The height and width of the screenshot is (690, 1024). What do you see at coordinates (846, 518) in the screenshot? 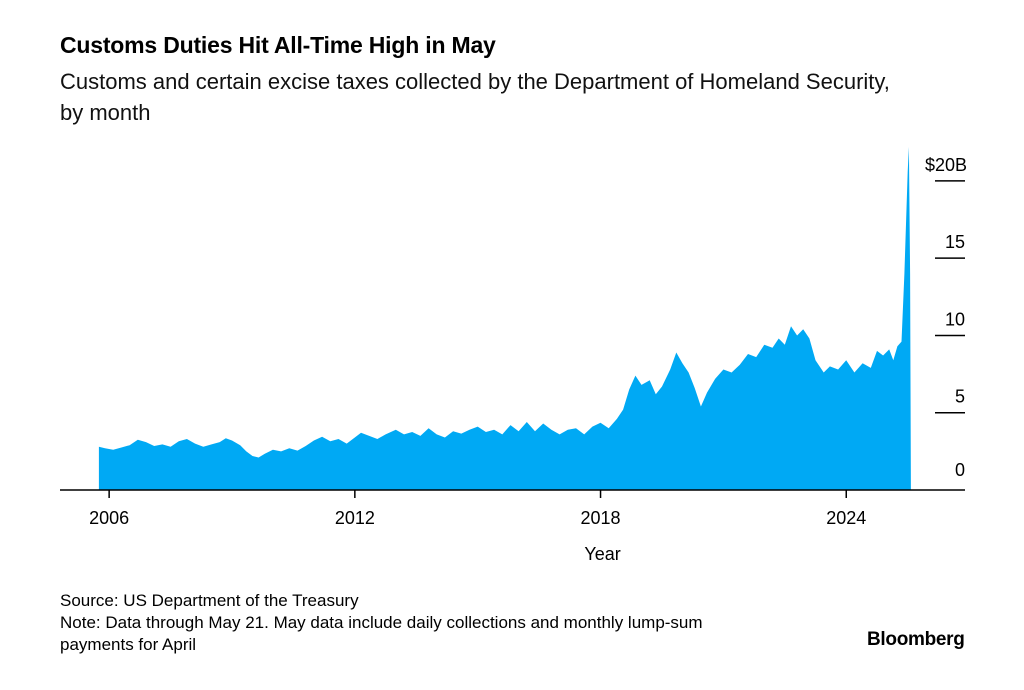
I see `x-tick-label: 2024` at bounding box center [846, 518].